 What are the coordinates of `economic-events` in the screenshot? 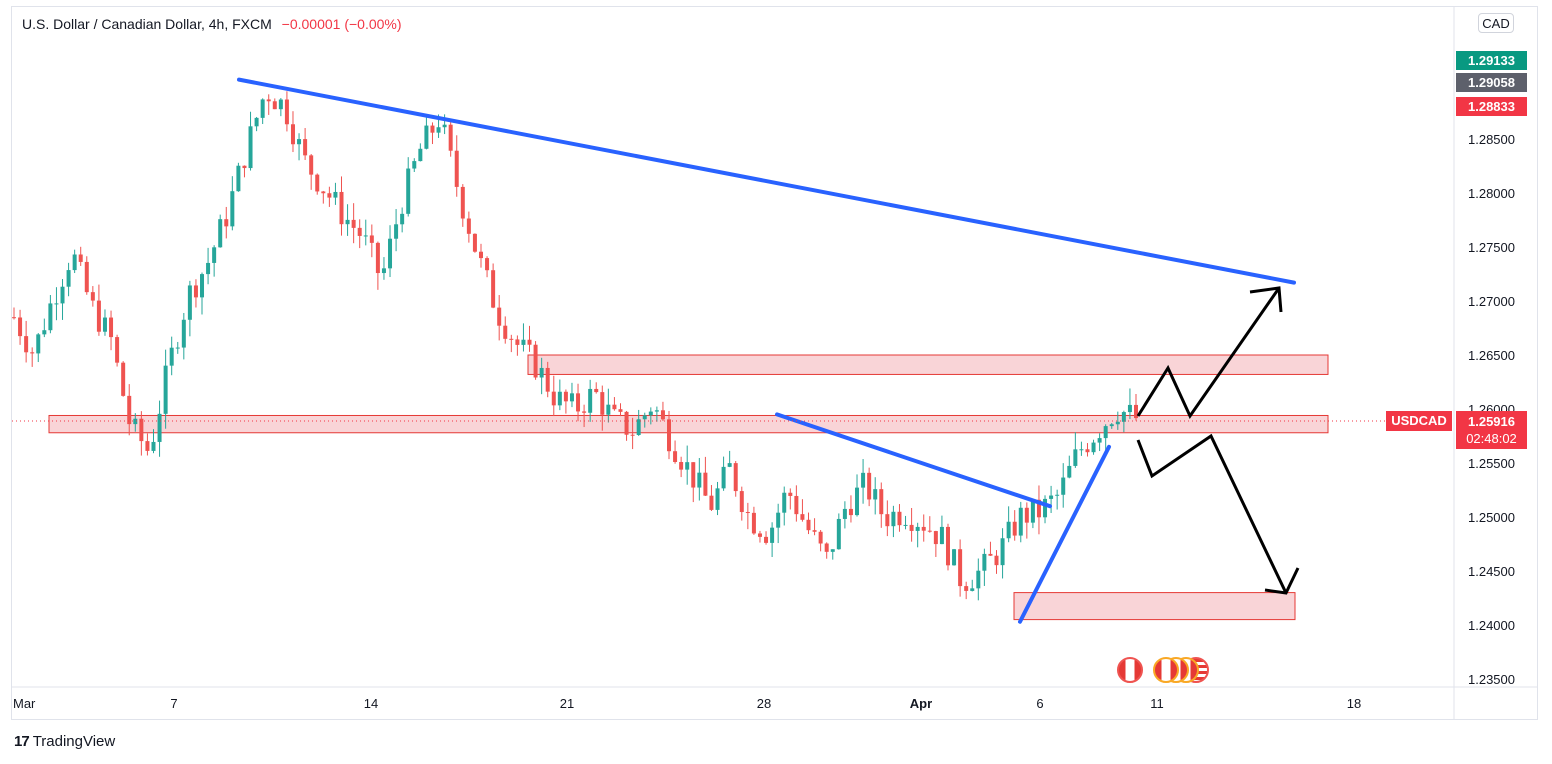 It's located at (1163, 670).